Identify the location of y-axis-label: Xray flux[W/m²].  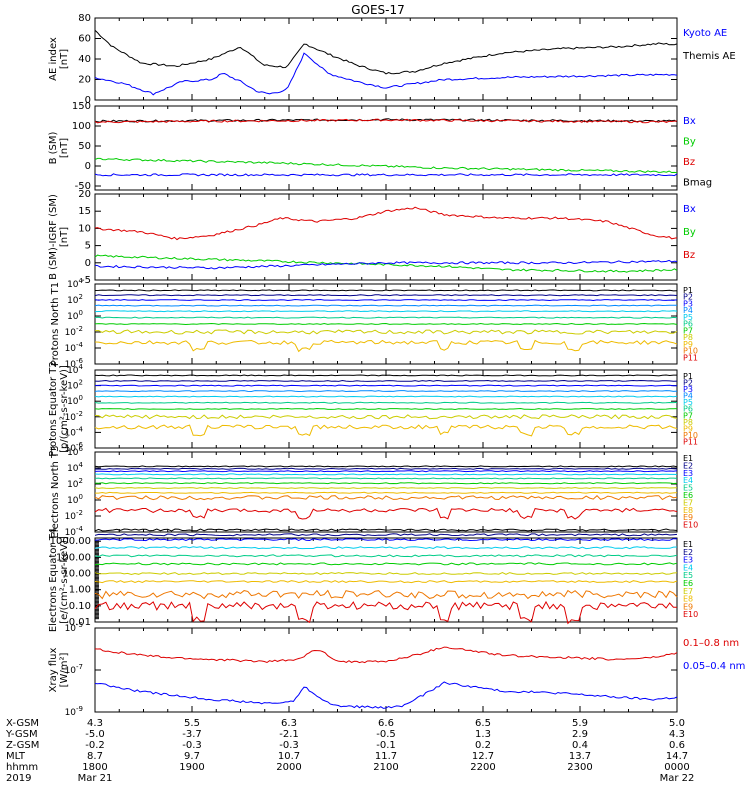
(59, 670).